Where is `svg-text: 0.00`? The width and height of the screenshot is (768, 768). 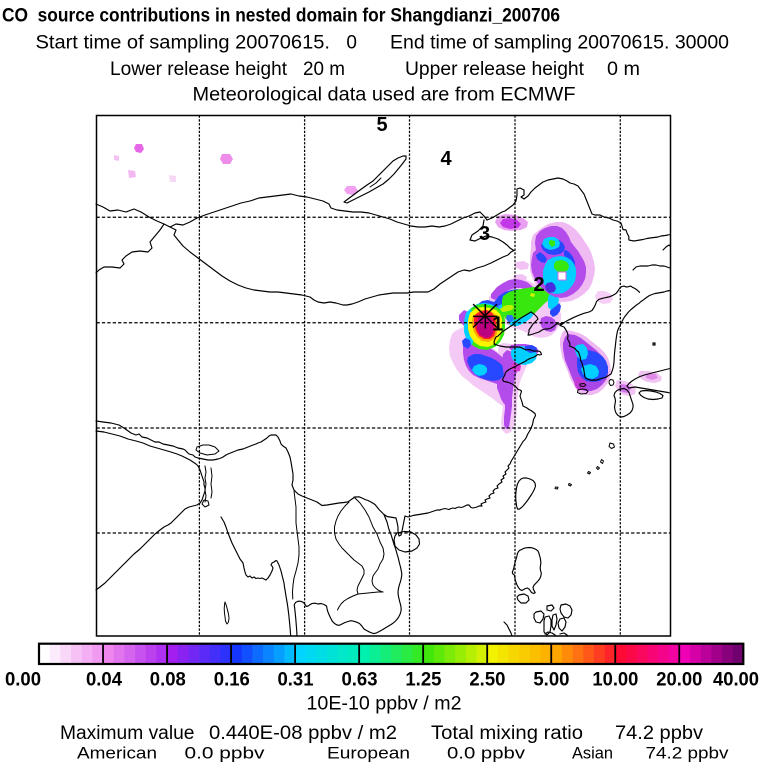 svg-text: 0.00 is located at coordinates (23, 680).